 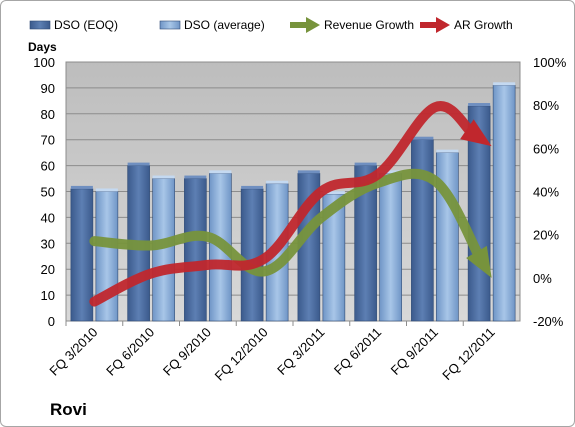 I want to click on x-tick-label: FQ 12/2011, so click(x=468, y=354).